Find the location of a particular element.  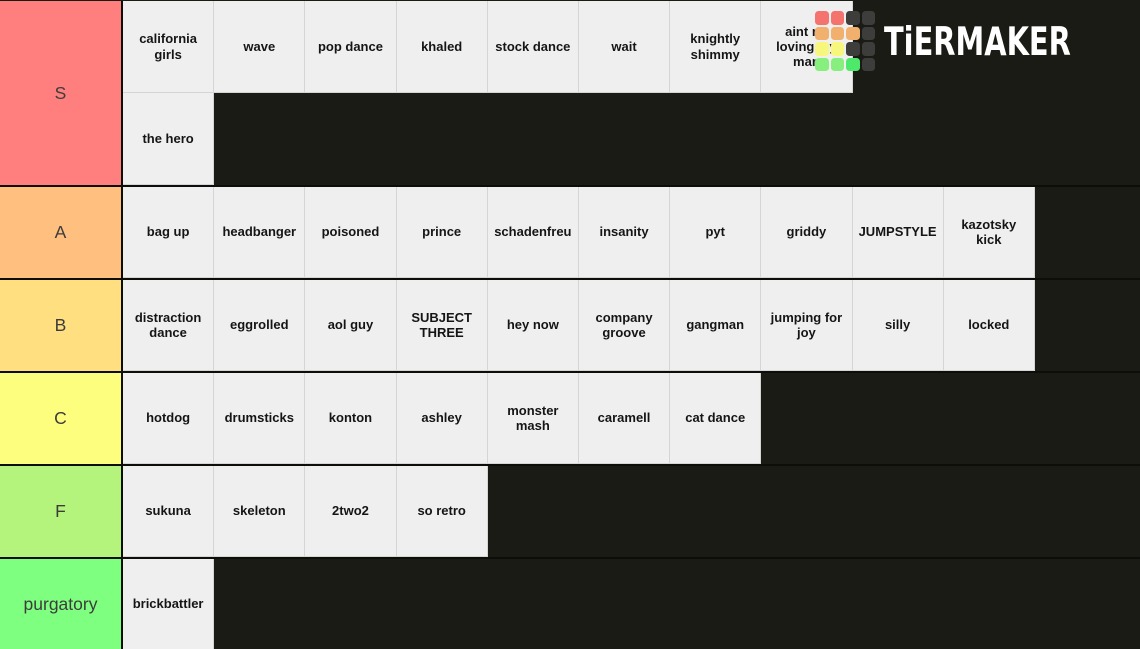

tier-item: knightly shimmy is located at coordinates (716, 47).